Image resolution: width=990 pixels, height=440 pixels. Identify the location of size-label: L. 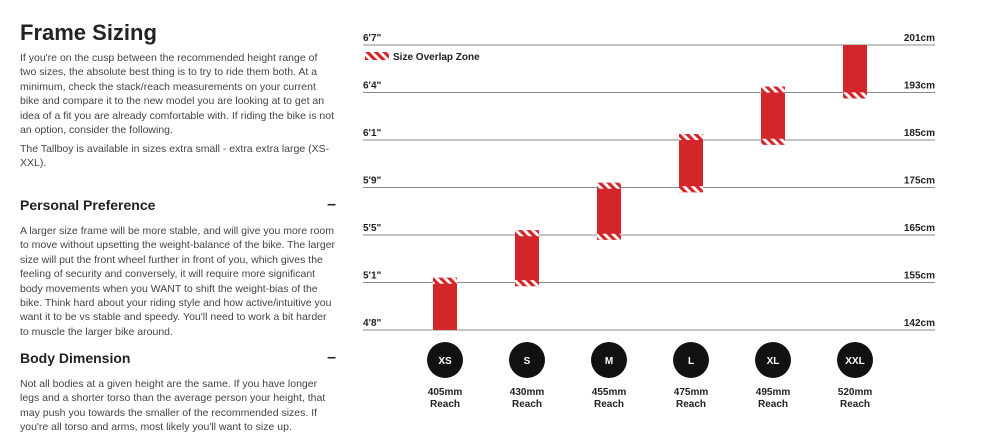
(691, 361).